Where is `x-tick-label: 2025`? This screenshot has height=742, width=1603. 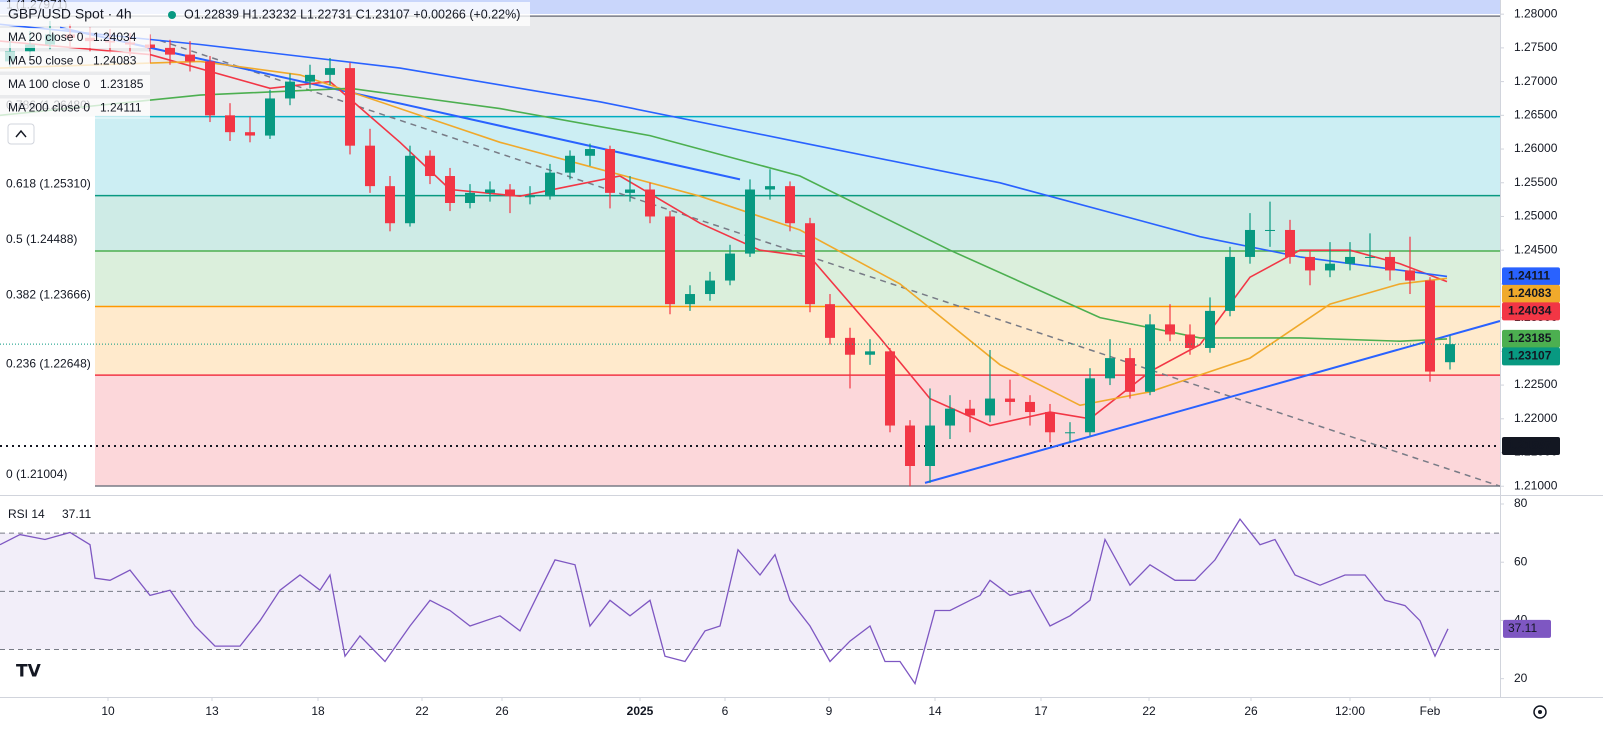
x-tick-label: 2025 is located at coordinates (640, 711).